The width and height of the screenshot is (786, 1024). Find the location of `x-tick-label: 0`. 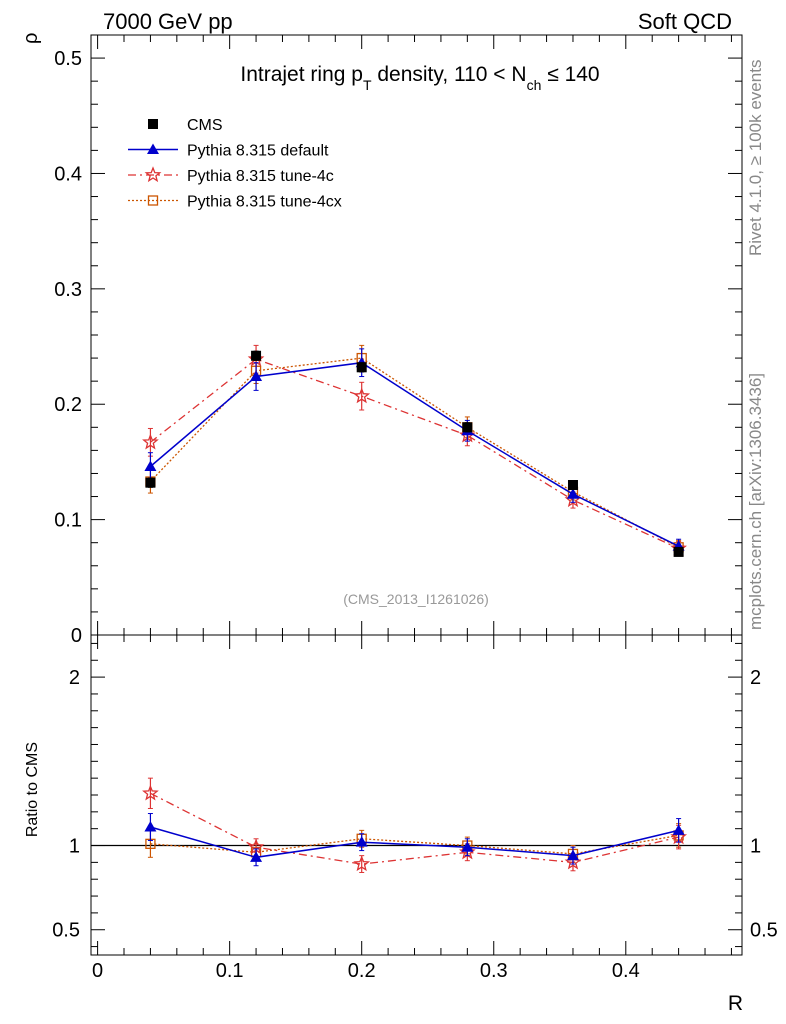

x-tick-label: 0 is located at coordinates (97, 971).